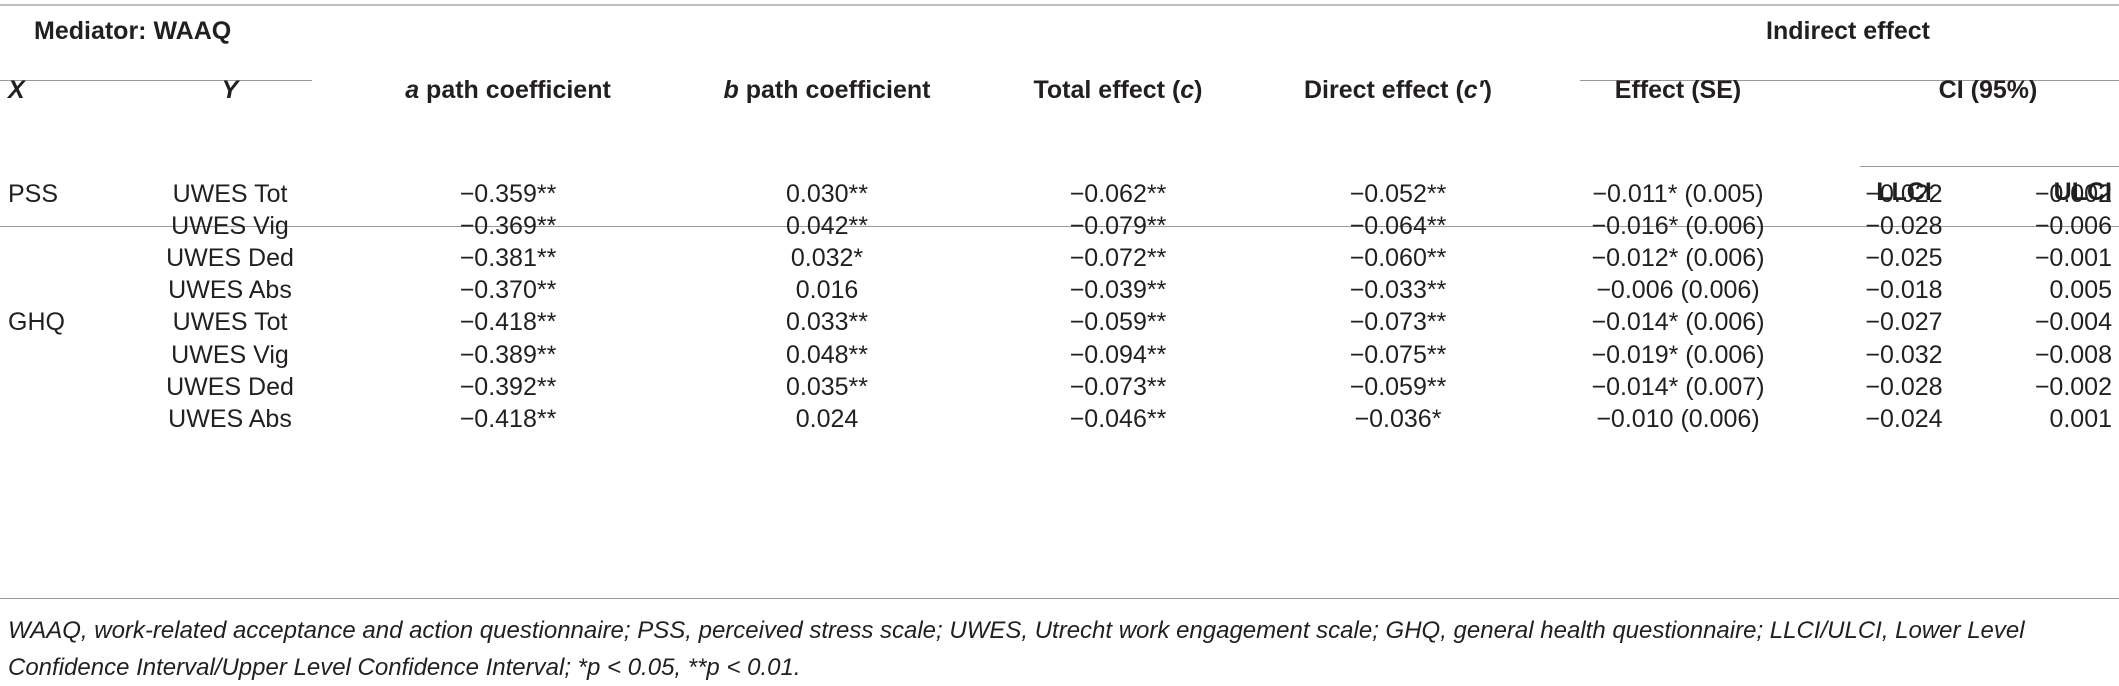 The width and height of the screenshot is (2119, 686). I want to click on cell-c: −0.072**, so click(1118, 258).